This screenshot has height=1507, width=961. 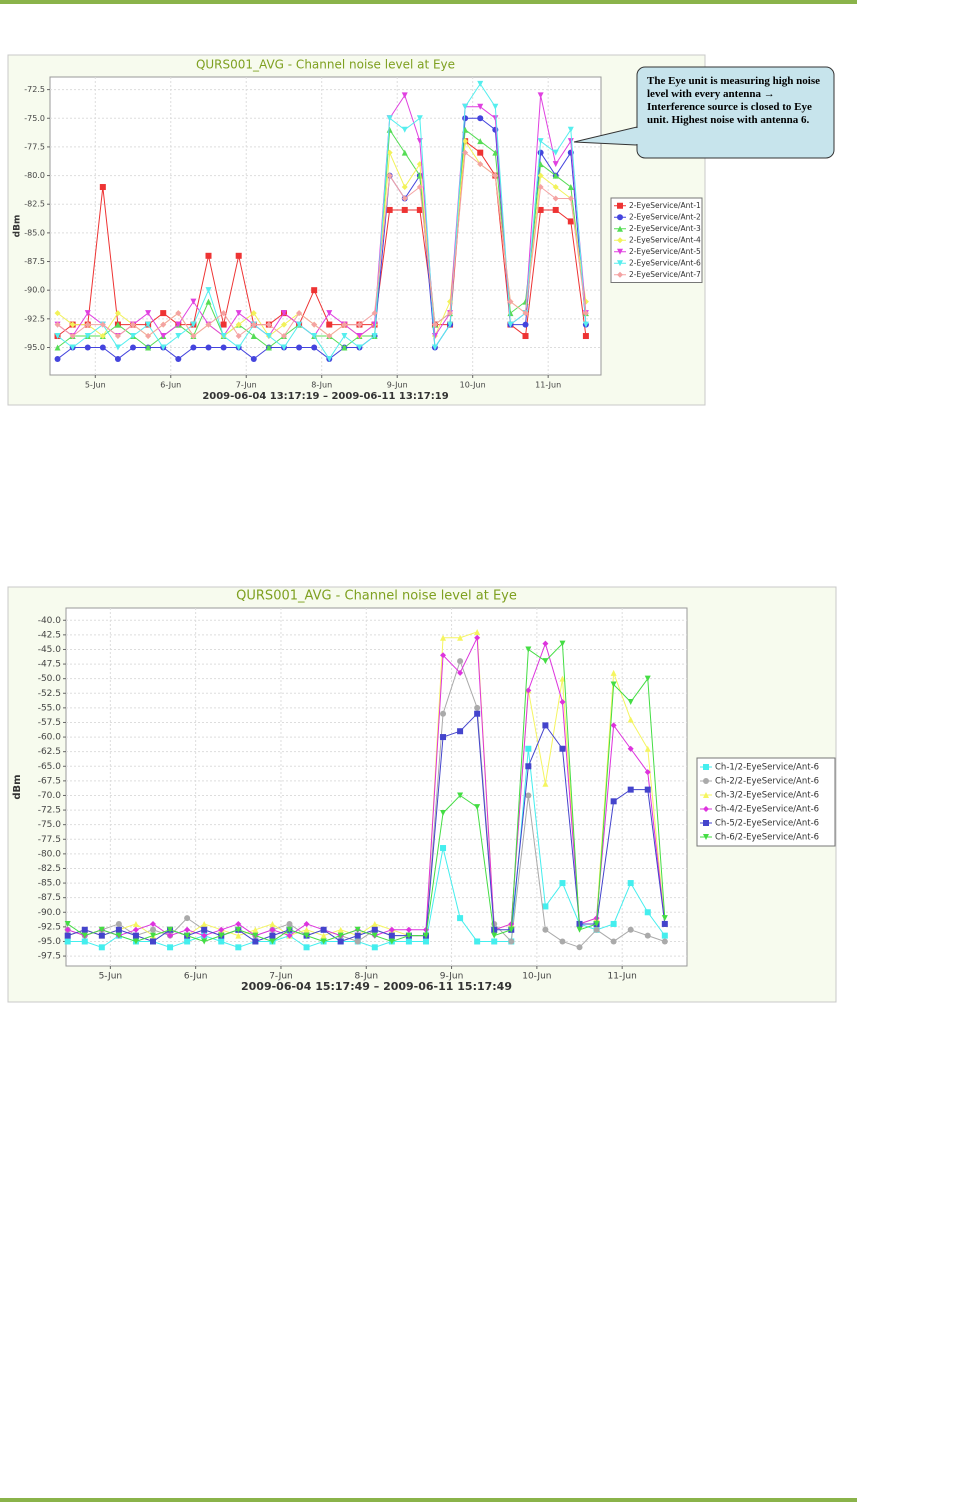 I want to click on x-tick-label: 7-Jun, so click(x=246, y=385).